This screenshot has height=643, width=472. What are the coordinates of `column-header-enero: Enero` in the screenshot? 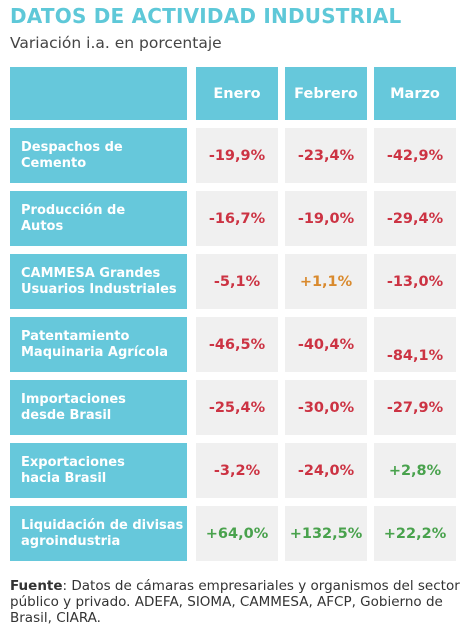 It's located at (237, 93).